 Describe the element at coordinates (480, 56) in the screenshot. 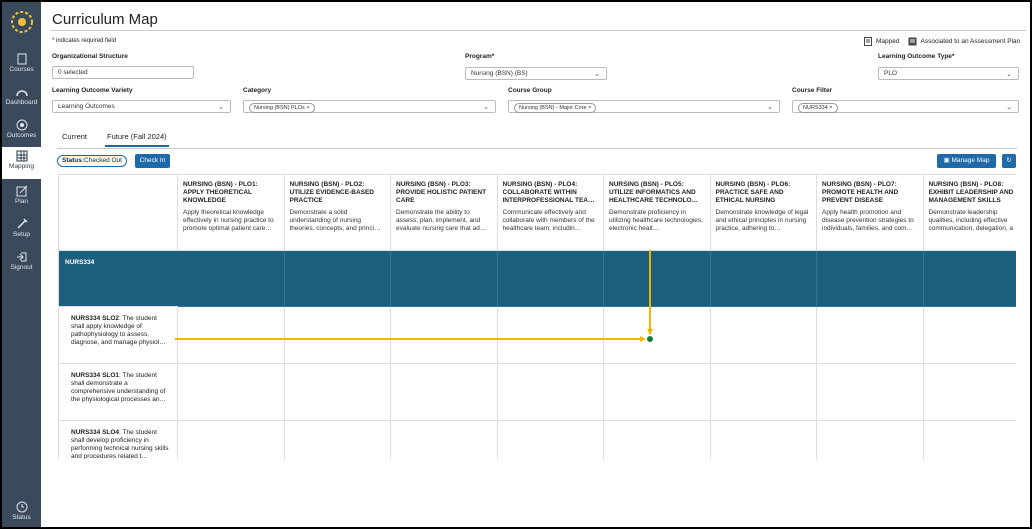

I see `filter-label: Program*` at that location.